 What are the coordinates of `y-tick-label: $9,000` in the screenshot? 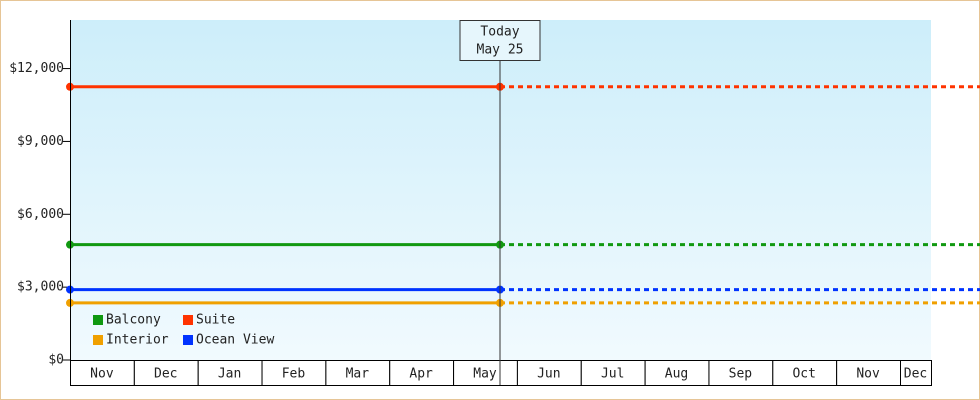 It's located at (40, 141).